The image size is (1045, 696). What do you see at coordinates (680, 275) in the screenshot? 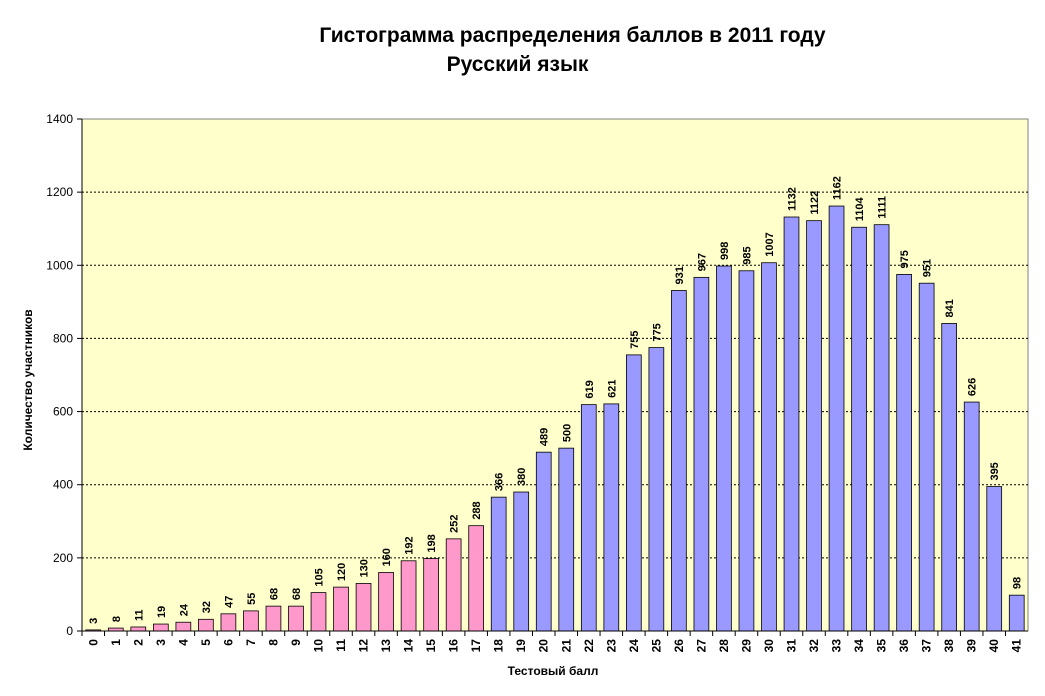
I see `data-label: 931` at bounding box center [680, 275].